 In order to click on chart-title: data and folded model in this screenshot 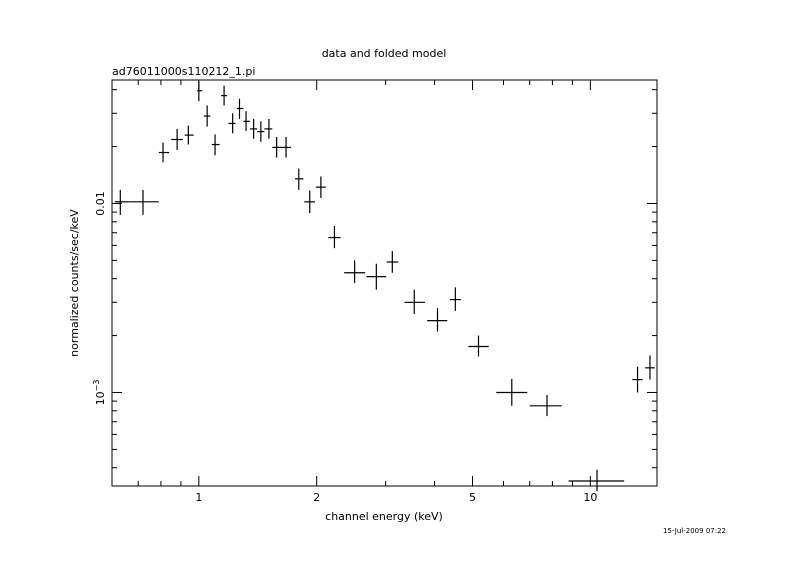, I will do `click(384, 53)`.